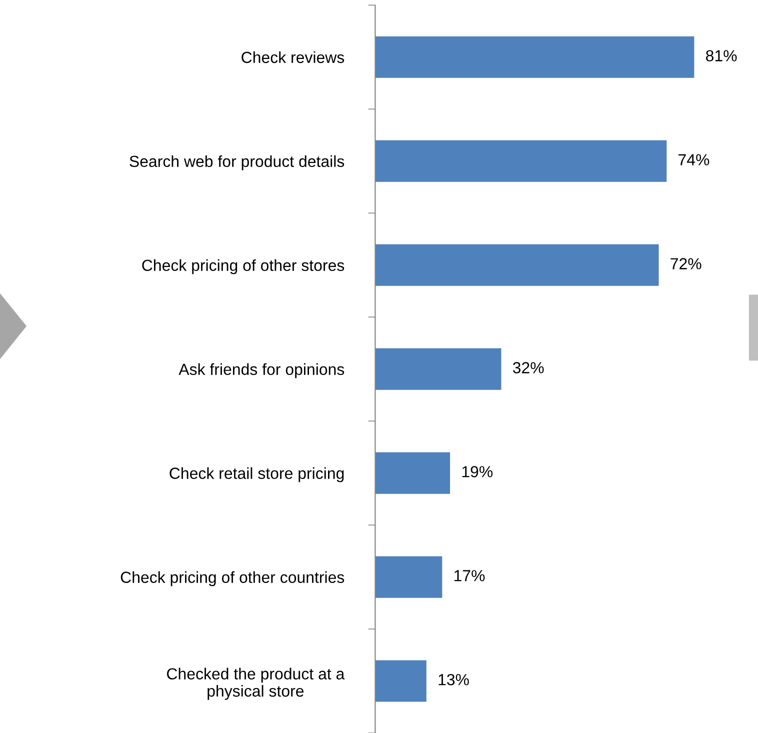  Describe the element at coordinates (261, 370) in the screenshot. I see `y-tick-label: Ask friends for opinions` at that location.